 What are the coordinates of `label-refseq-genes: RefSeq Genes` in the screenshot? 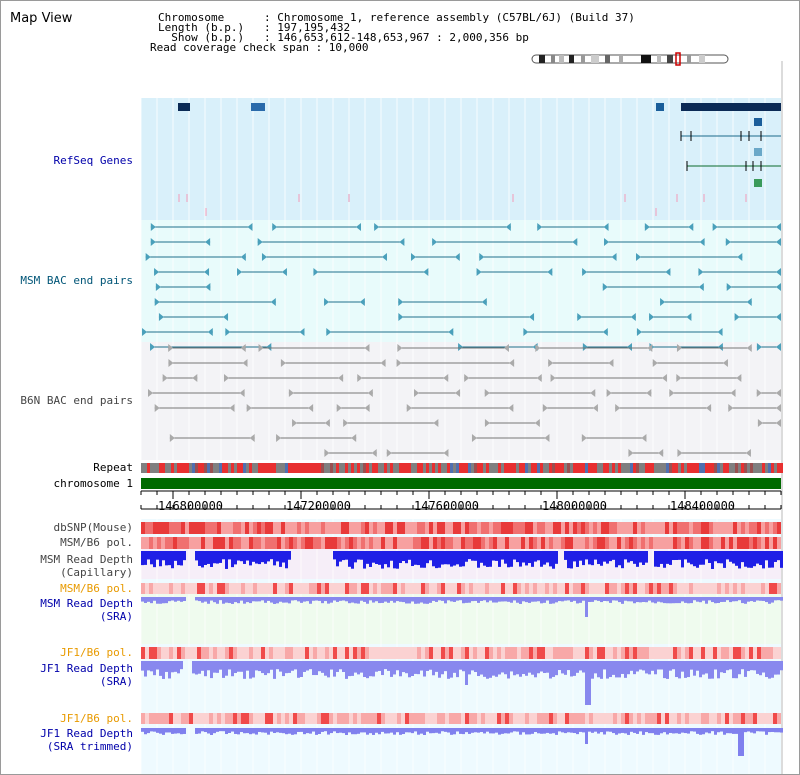 It's located at (93, 160).